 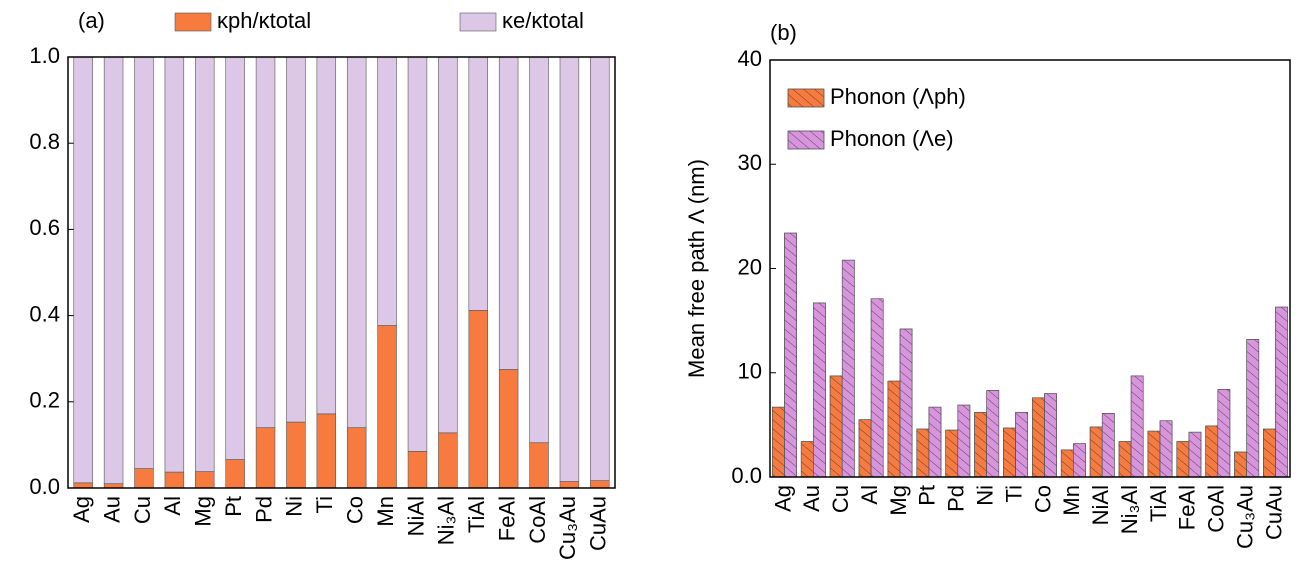 I want to click on y-axis-label: Mean free path Λ (nm), so click(x=696, y=268).